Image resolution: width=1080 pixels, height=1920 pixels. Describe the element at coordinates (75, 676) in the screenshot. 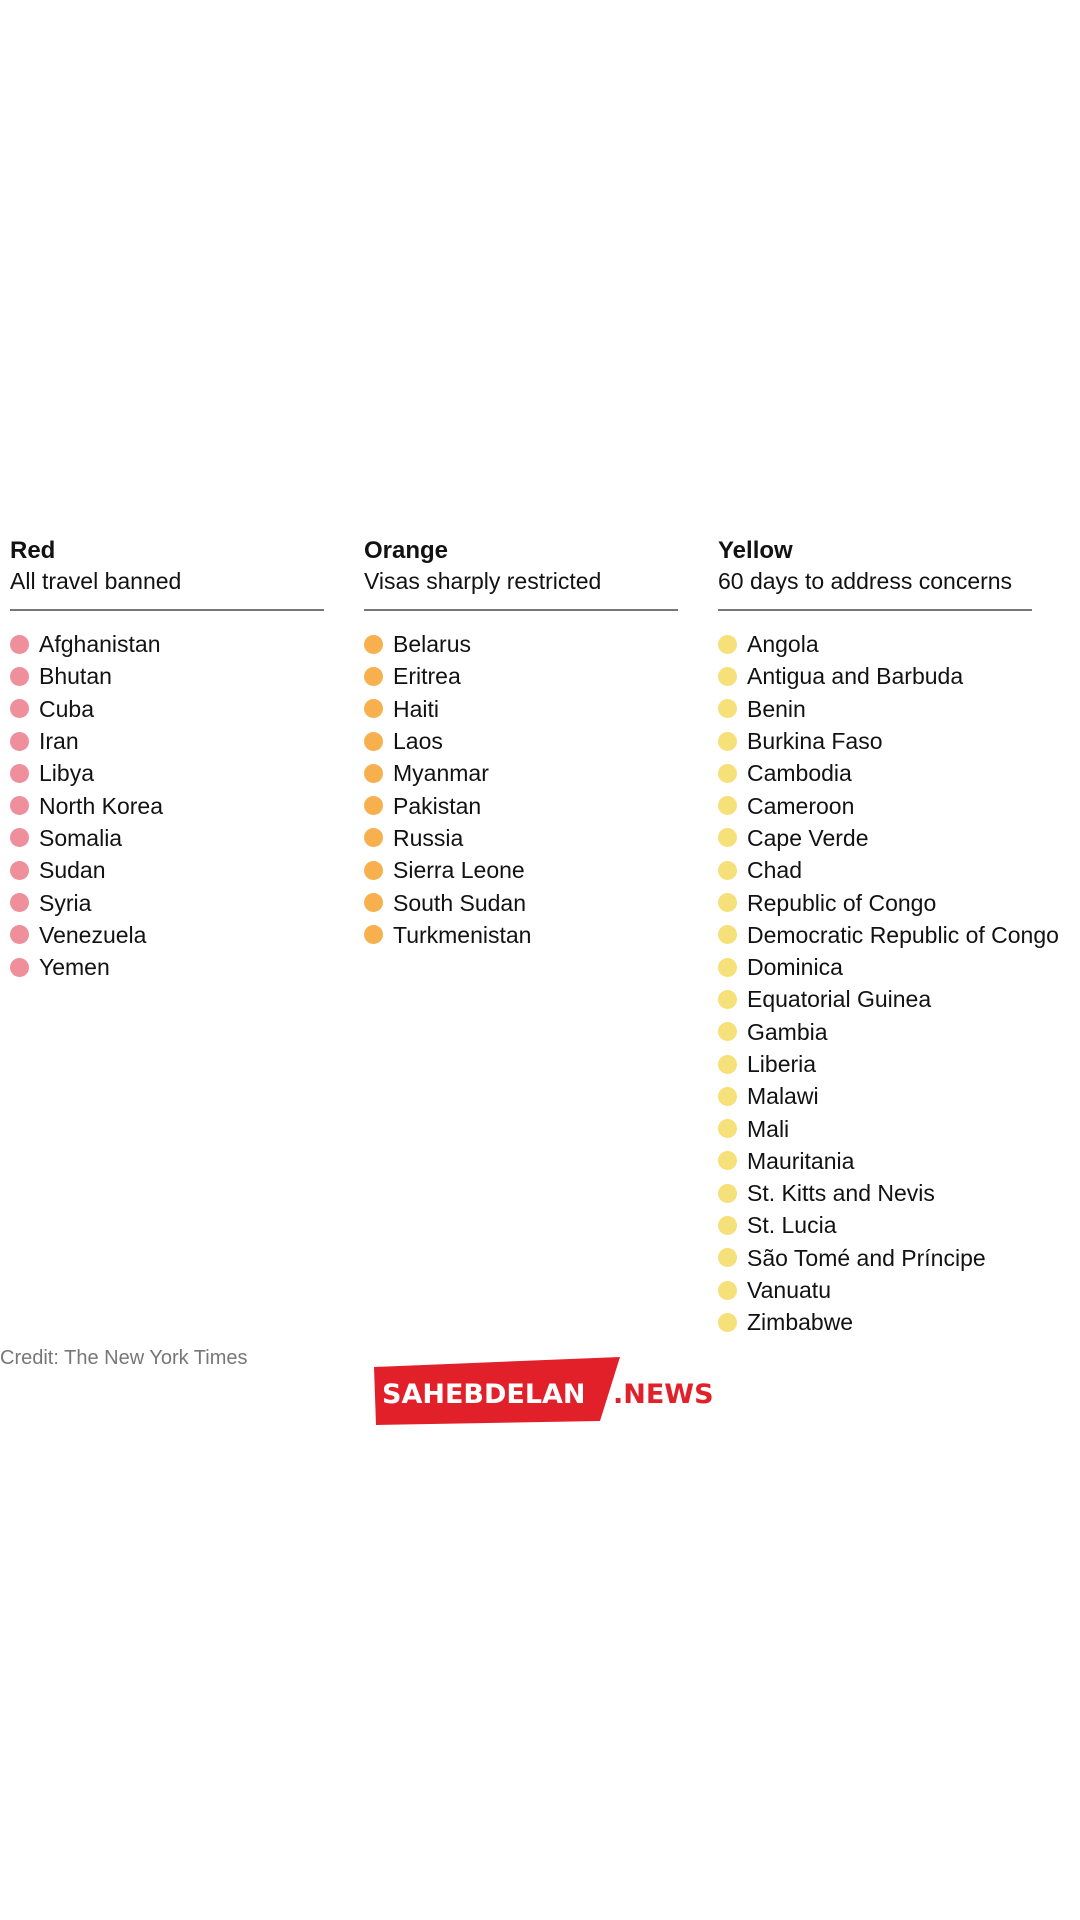

I see `country-name: Bhutan` at that location.